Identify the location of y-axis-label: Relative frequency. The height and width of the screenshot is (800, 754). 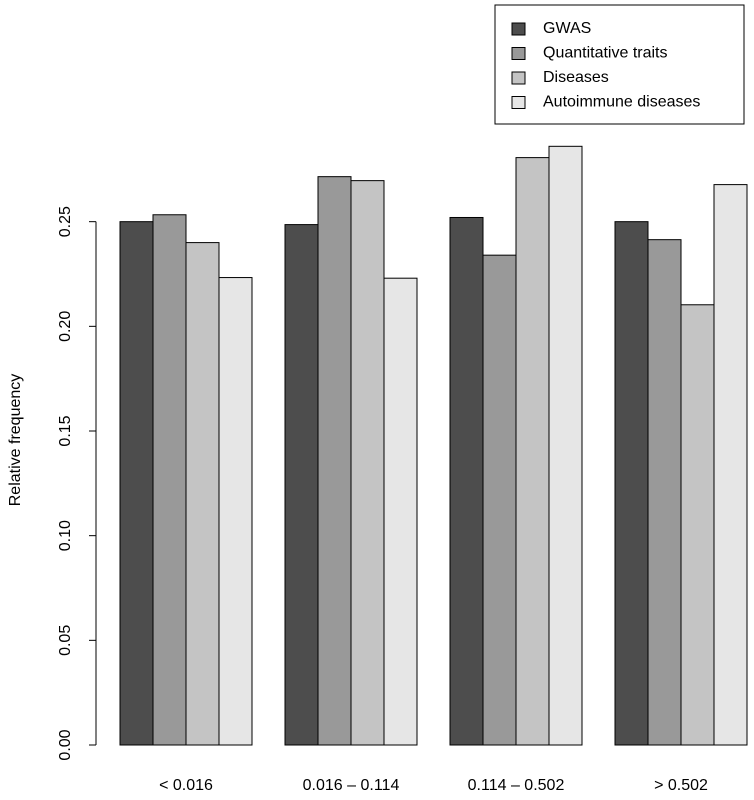
(15, 440).